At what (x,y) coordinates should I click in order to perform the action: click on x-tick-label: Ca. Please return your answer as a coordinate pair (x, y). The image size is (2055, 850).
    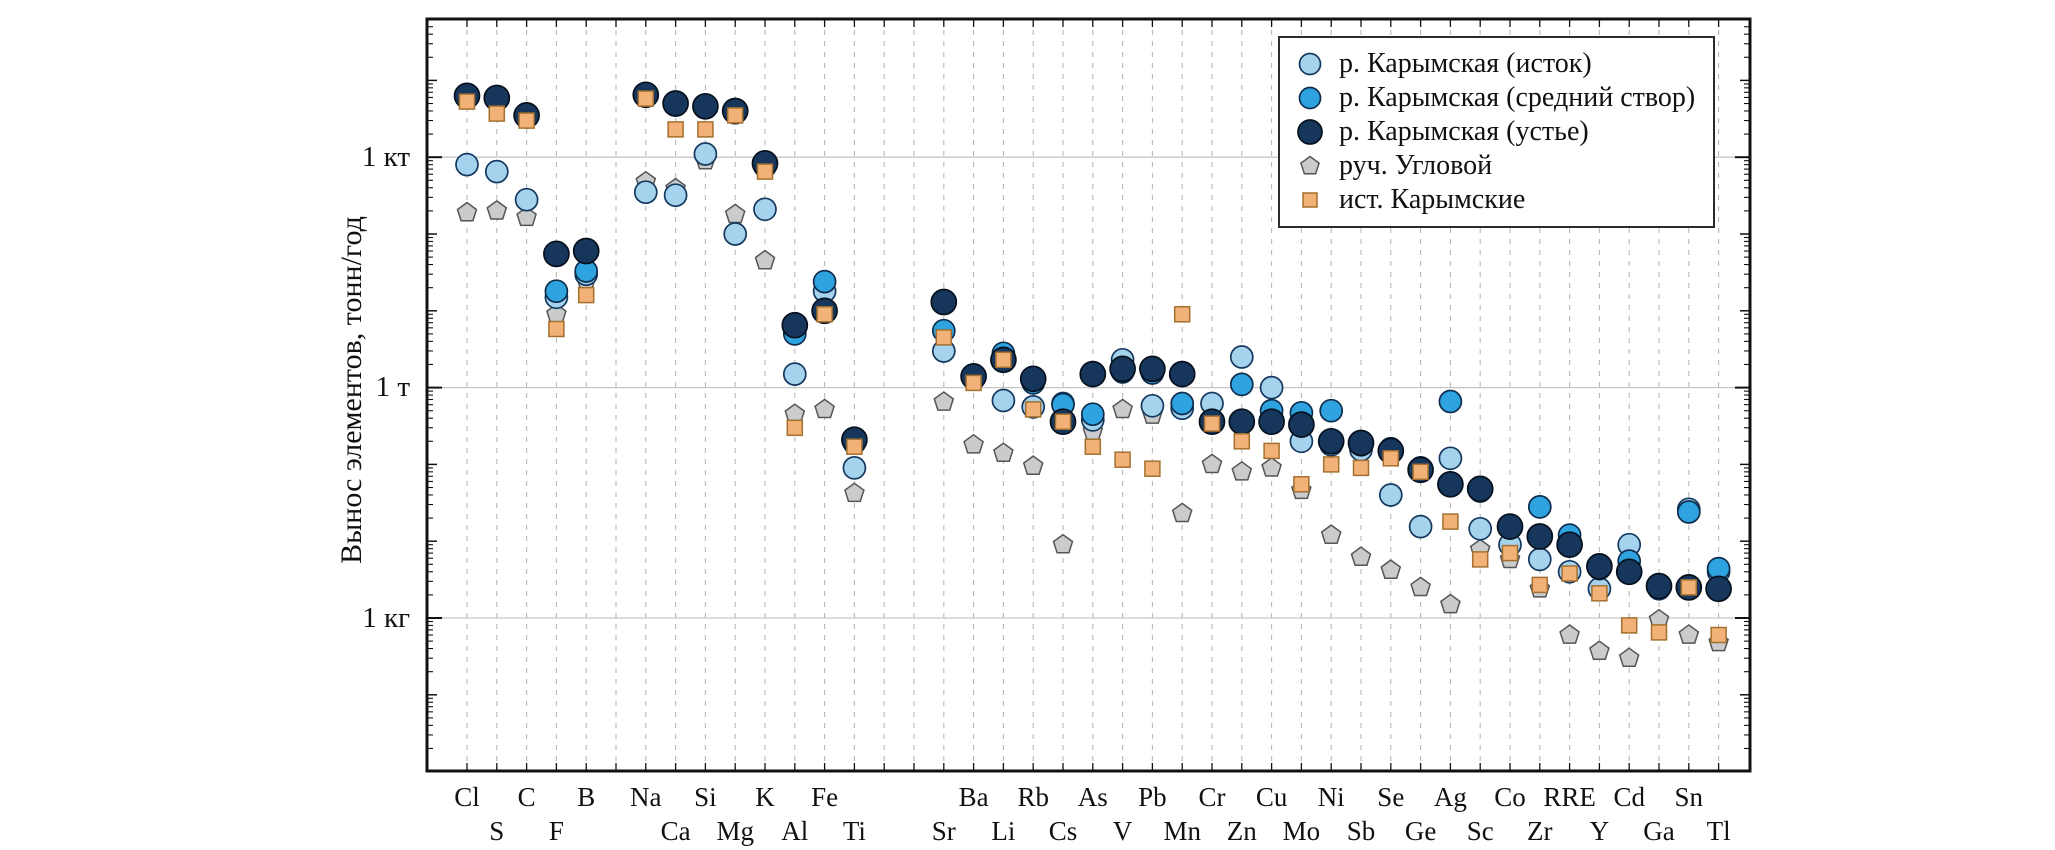
    Looking at the image, I should click on (676, 831).